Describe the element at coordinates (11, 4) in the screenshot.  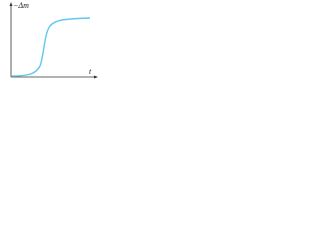
I see `y-axis-arrow` at that location.